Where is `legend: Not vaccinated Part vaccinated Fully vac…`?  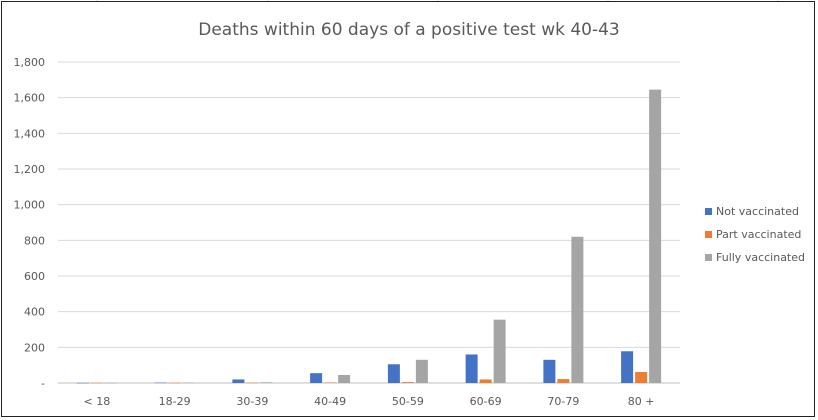 legend: Not vaccinated Part vaccinated Fully vac… is located at coordinates (755, 234).